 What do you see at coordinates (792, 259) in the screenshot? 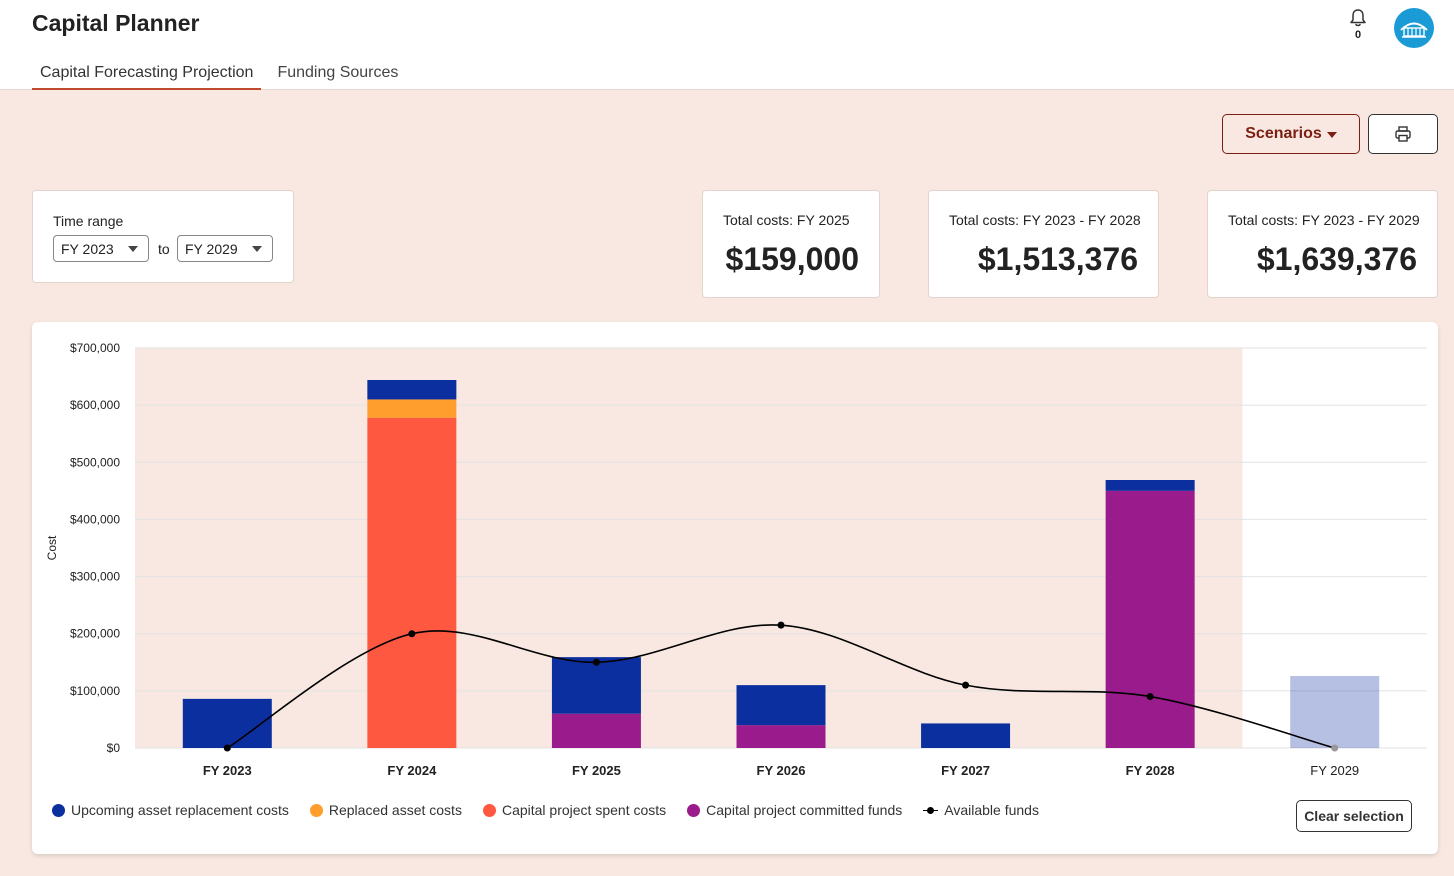
I see `stat-value: $159,000` at bounding box center [792, 259].